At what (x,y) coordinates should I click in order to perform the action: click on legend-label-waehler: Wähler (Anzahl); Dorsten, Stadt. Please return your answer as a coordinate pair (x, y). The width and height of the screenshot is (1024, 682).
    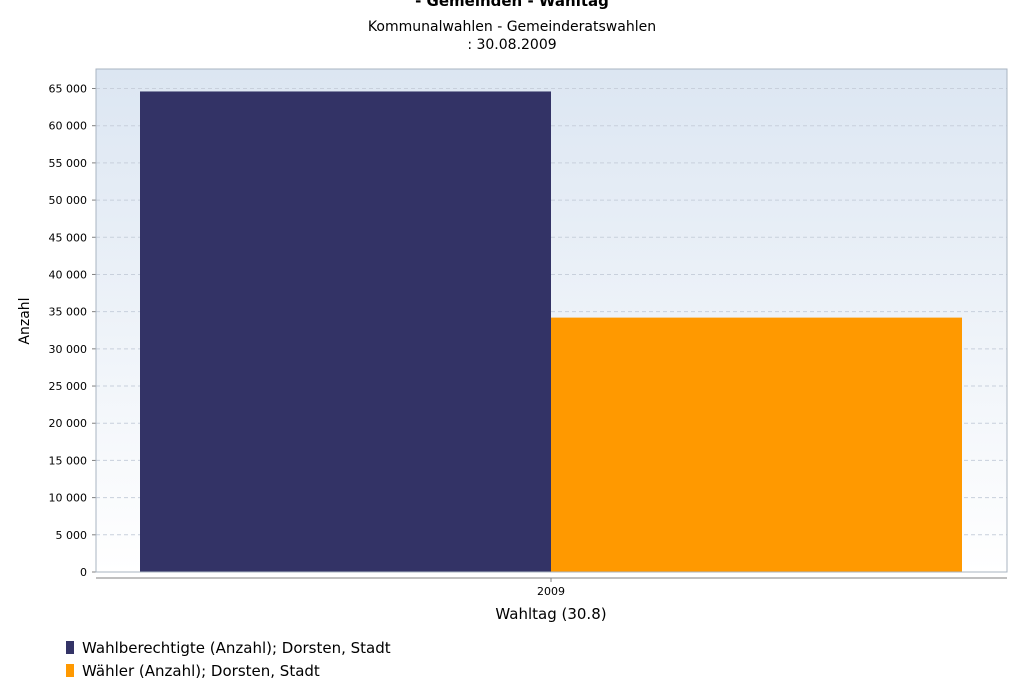
    Looking at the image, I should click on (201, 671).